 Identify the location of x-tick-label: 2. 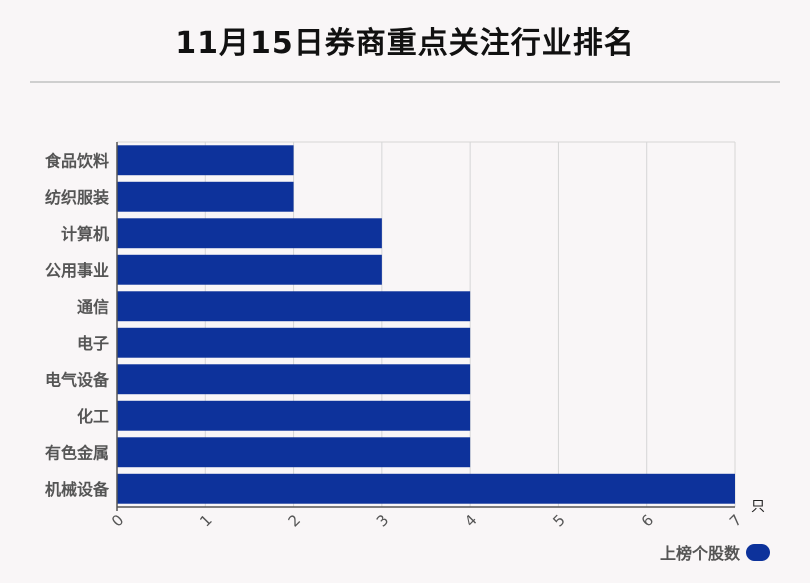
(294, 520).